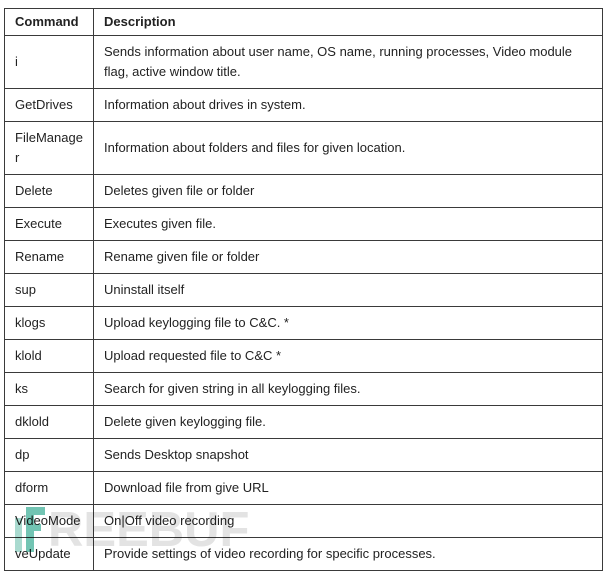 The height and width of the screenshot is (571, 606). I want to click on command-cell: GetDrives, so click(49, 105).